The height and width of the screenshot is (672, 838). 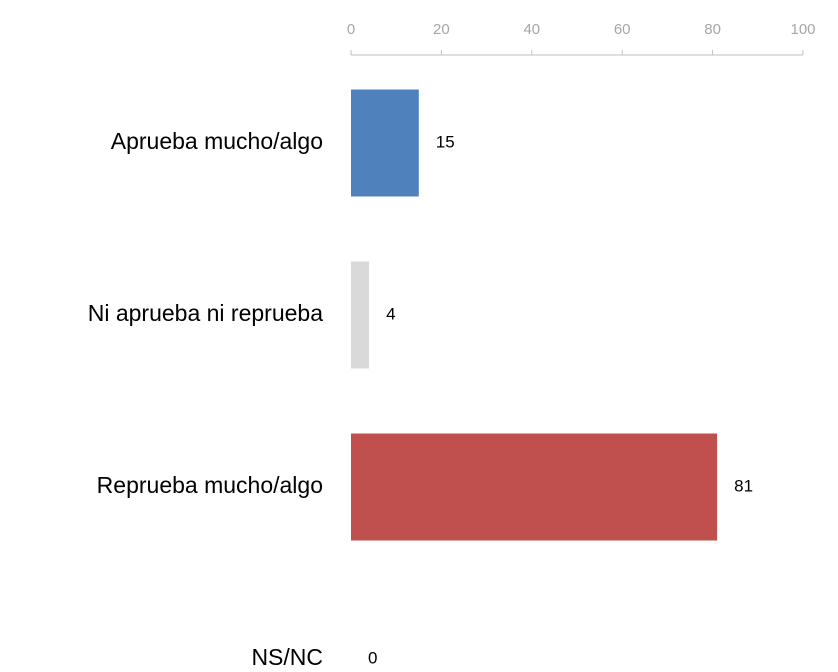 I want to click on x-tick-label: 0, so click(x=351, y=29).